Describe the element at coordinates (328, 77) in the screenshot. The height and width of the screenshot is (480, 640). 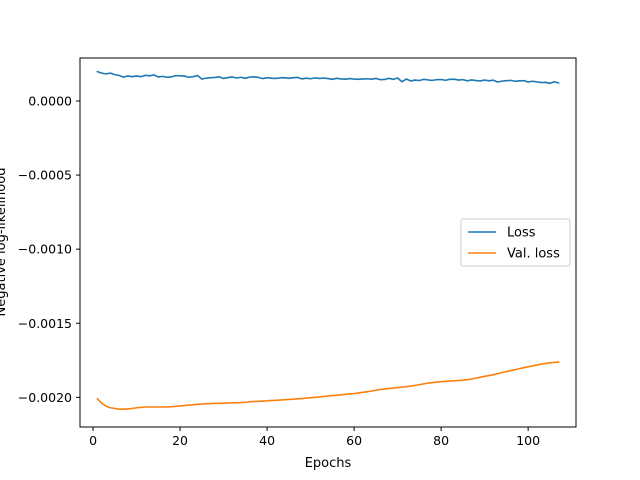
I see `series-line-loss` at that location.